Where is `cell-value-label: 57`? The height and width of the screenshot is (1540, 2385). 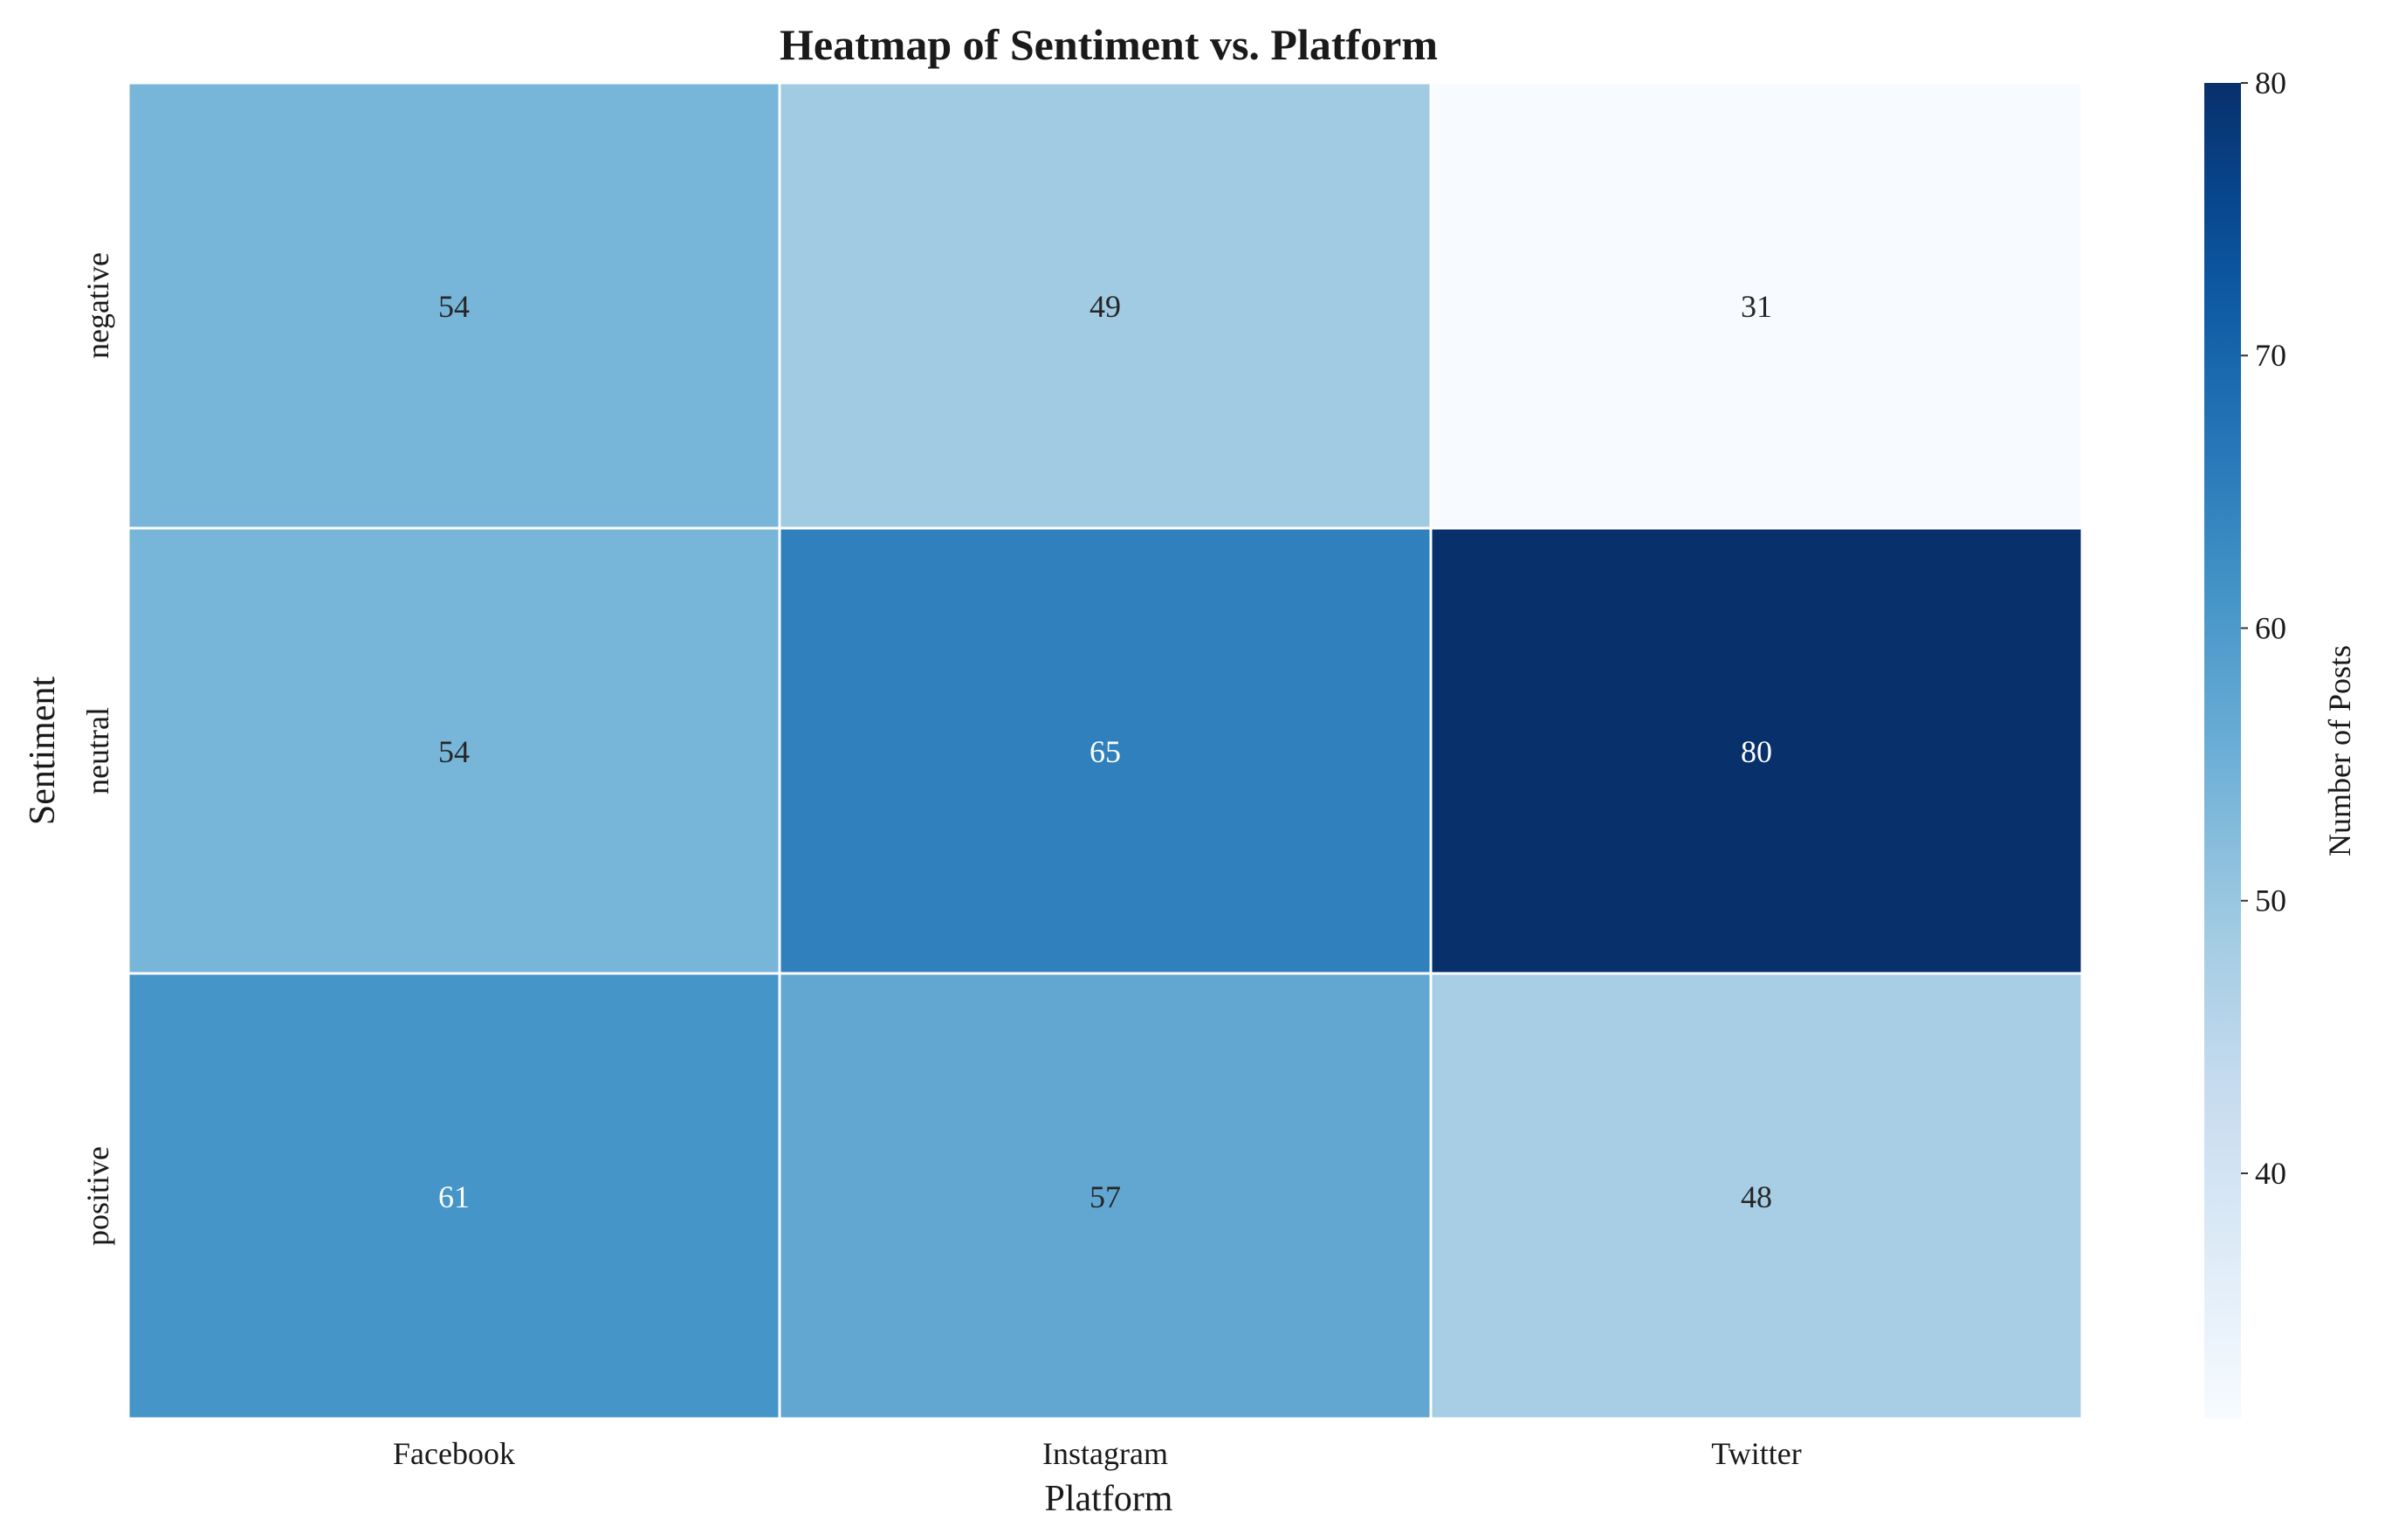
cell-value-label: 57 is located at coordinates (1105, 1196).